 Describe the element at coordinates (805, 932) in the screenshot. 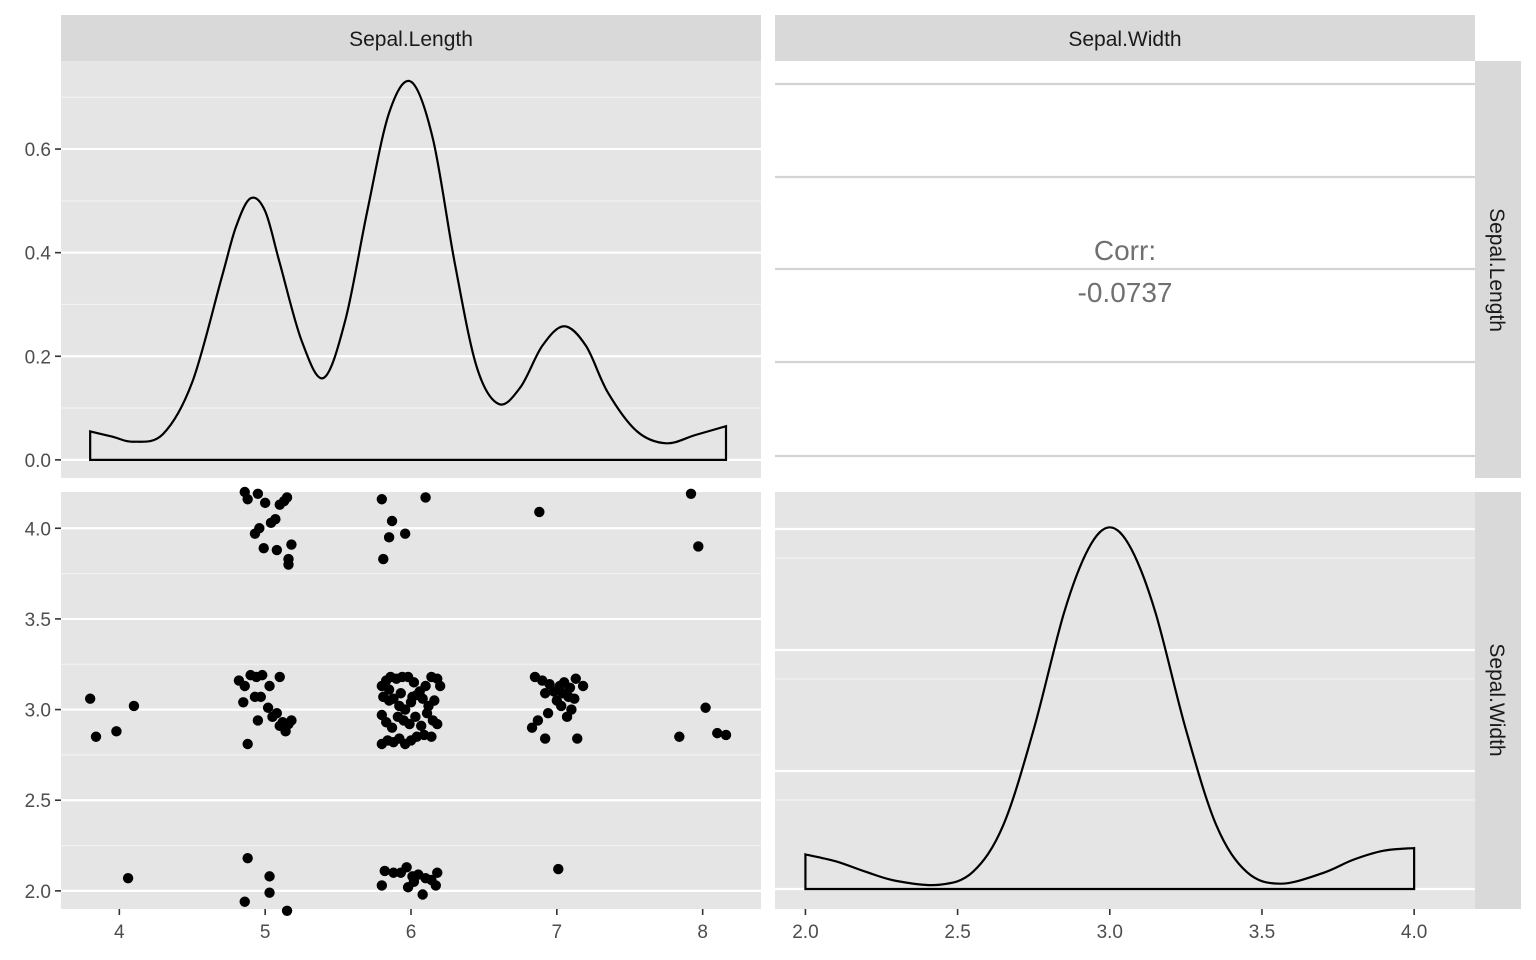

I see `sepal-width-x-tick-label: 2.0` at that location.